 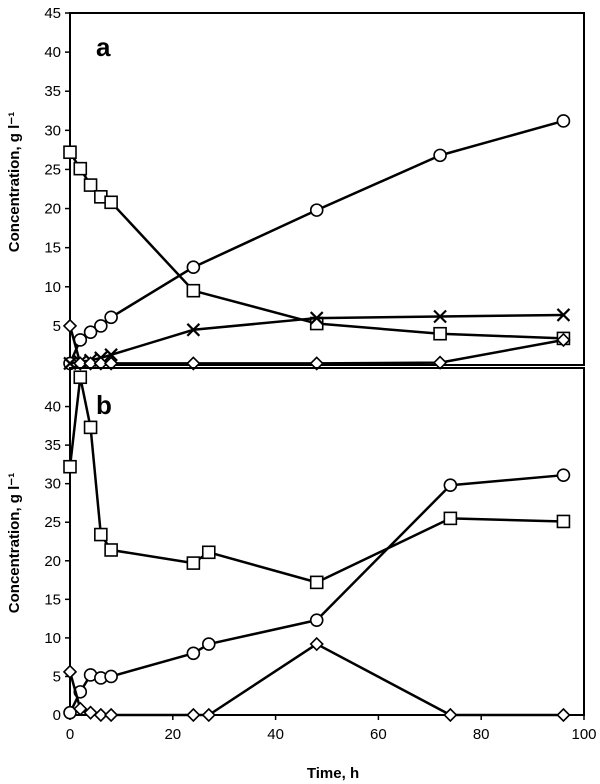 What do you see at coordinates (275, 734) in the screenshot?
I see `x-tick-label: 40` at bounding box center [275, 734].